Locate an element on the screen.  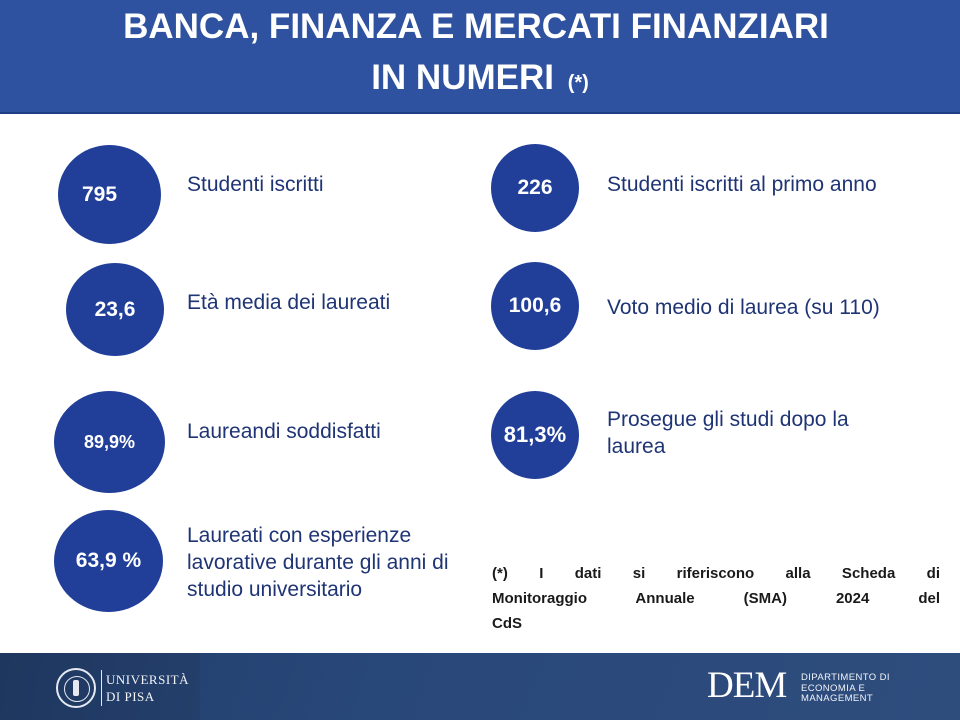
stat-value-average-grade: 100,6 is located at coordinates (535, 305).